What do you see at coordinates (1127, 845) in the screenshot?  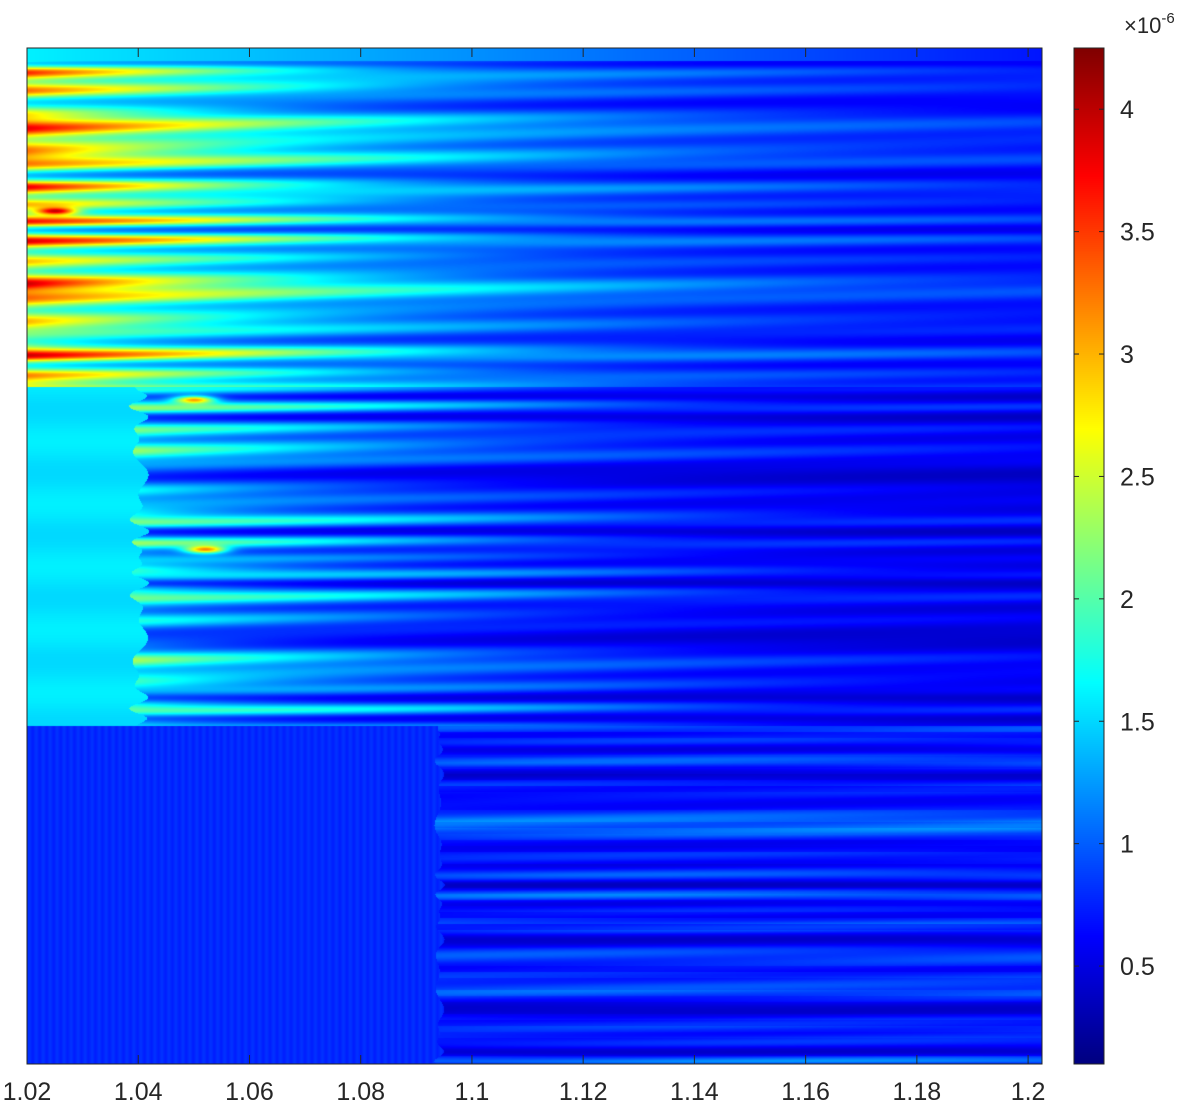 I see `colorbar-tick-label: 1` at bounding box center [1127, 845].